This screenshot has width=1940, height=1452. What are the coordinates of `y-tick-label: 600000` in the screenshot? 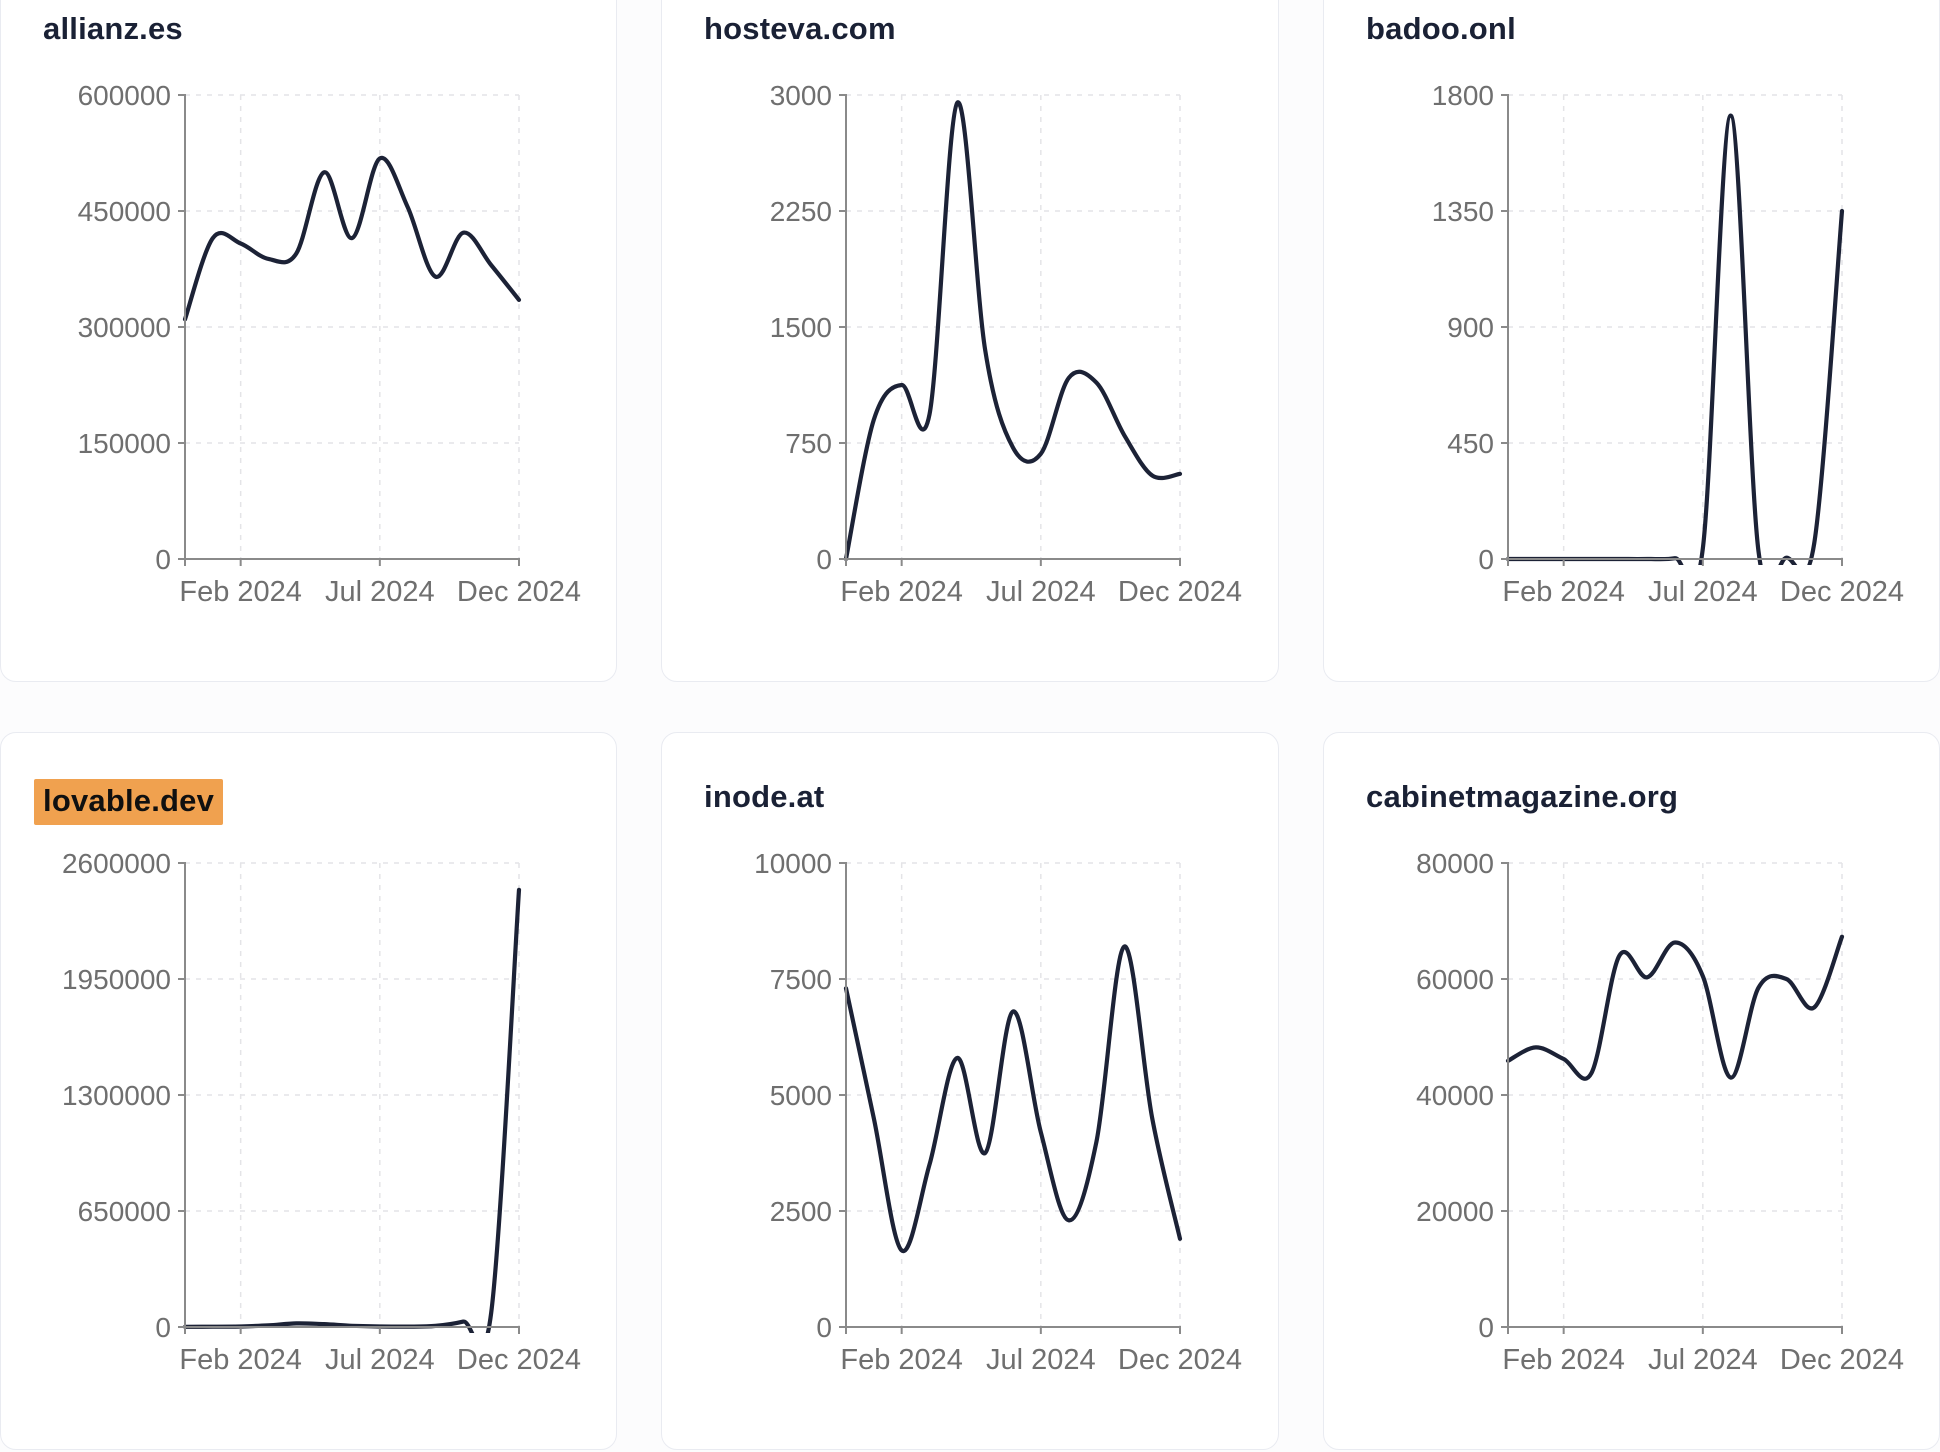 It's located at (124, 95).